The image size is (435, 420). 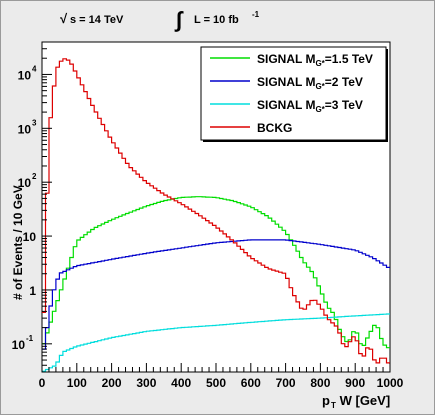 What do you see at coordinates (34, 176) in the screenshot?
I see `y-tick-exponent: 2` at bounding box center [34, 176].